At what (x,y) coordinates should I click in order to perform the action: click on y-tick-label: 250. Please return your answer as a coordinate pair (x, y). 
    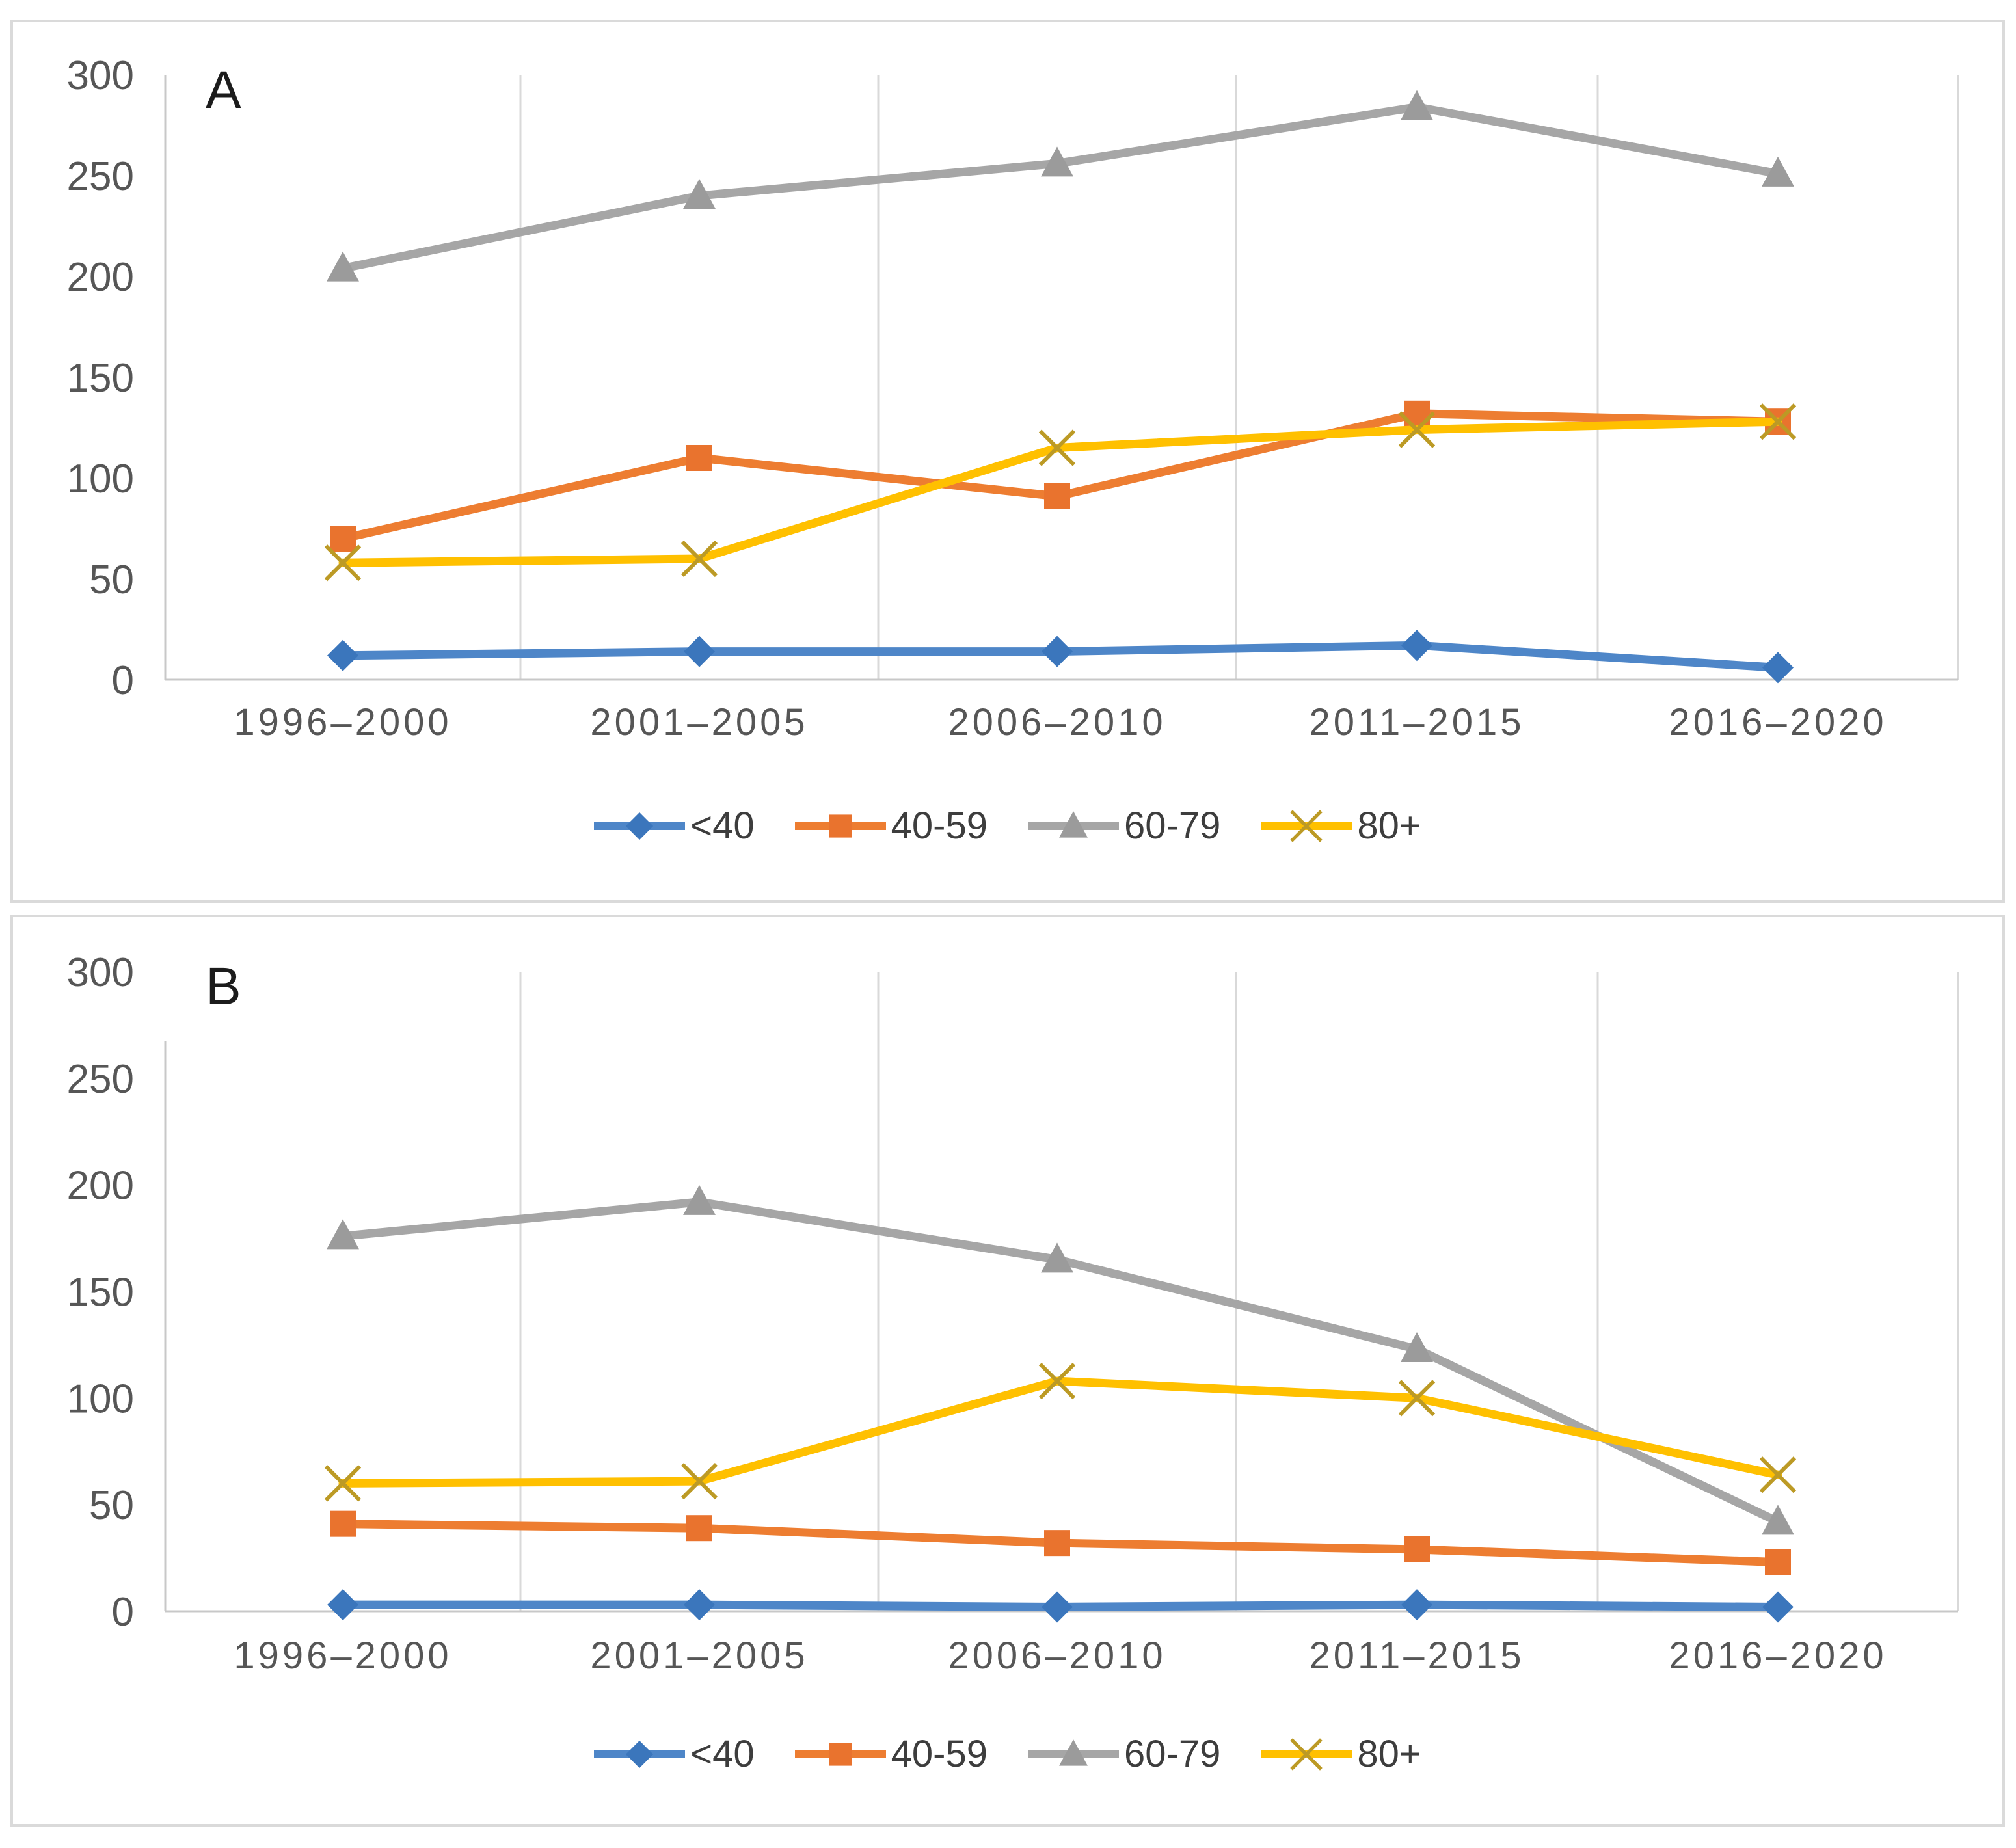
    Looking at the image, I should click on (100, 176).